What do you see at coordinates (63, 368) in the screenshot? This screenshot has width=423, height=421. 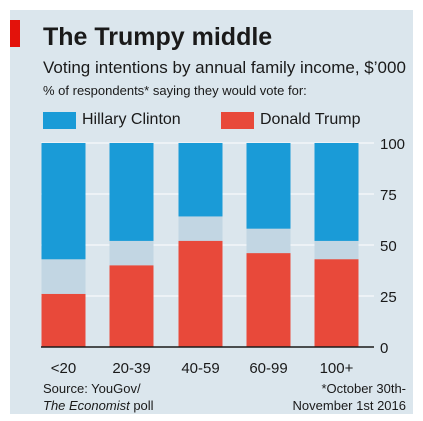 I see `x-tick-label: <20` at bounding box center [63, 368].